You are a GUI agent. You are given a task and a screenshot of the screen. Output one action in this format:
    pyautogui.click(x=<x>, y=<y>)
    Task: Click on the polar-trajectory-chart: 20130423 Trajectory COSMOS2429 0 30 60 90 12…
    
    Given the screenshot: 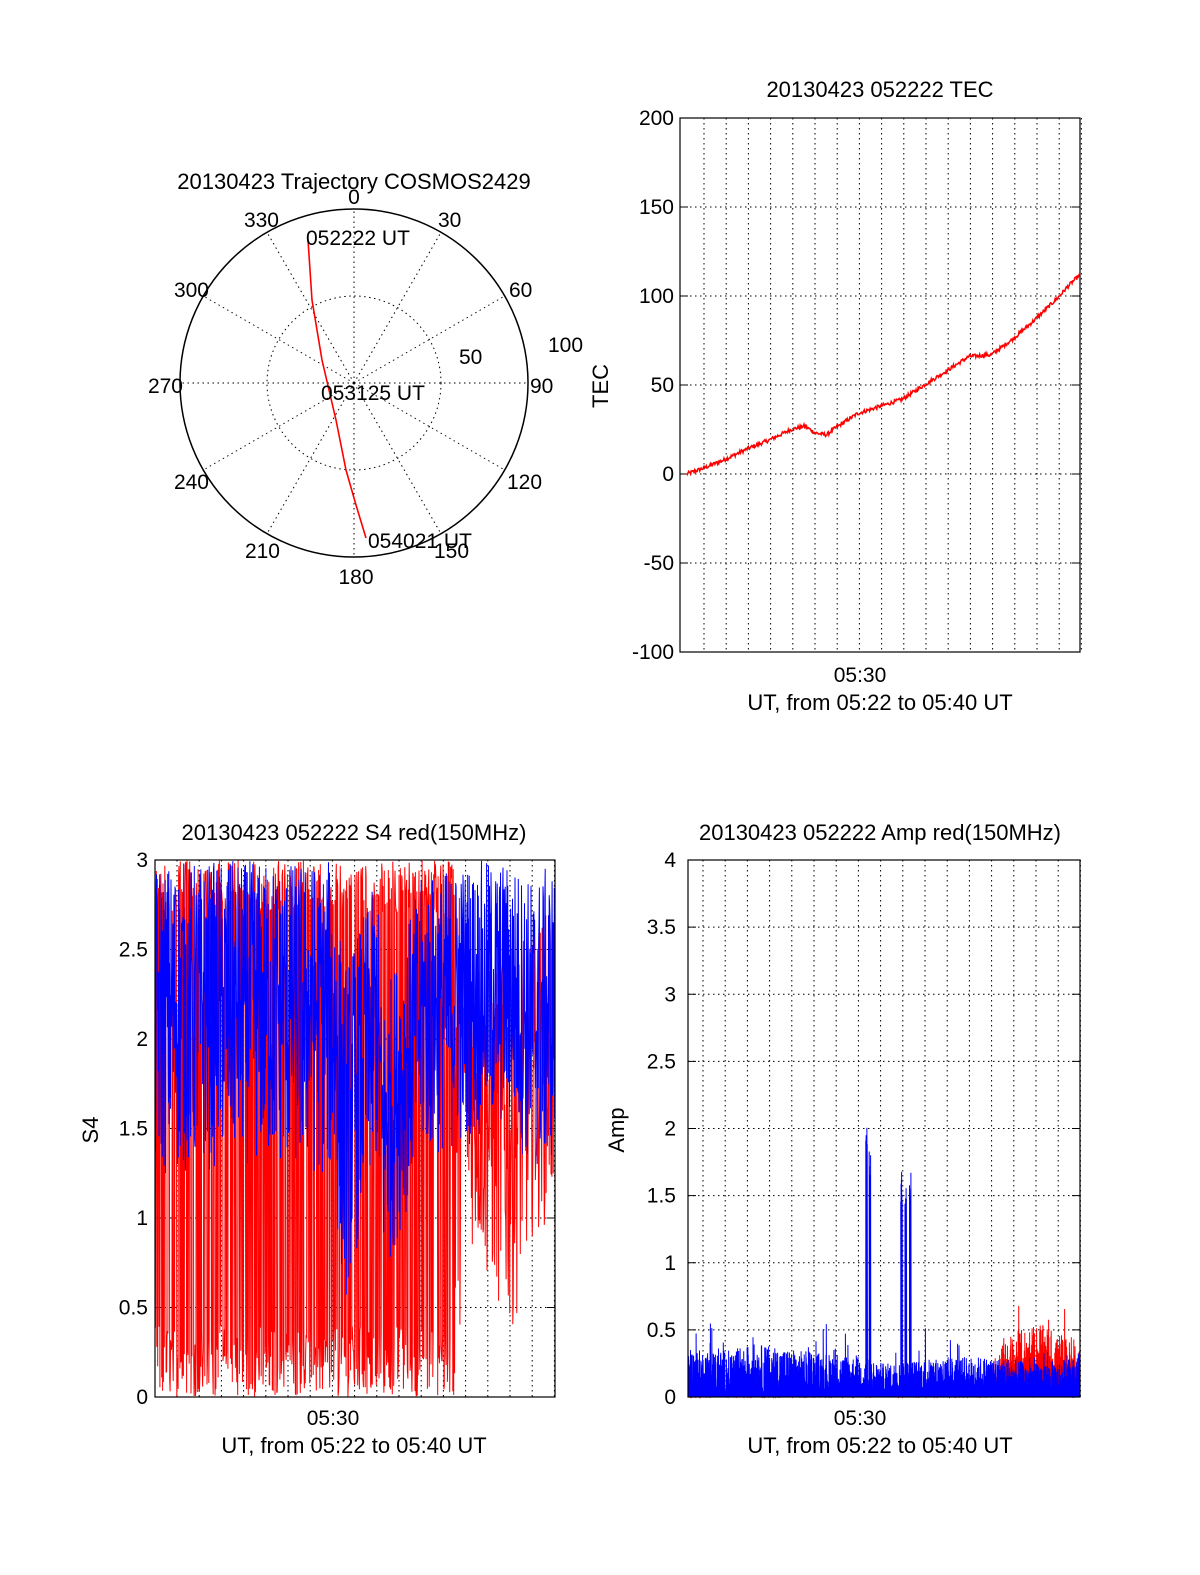 What is the action you would take?
    pyautogui.click(x=365, y=379)
    